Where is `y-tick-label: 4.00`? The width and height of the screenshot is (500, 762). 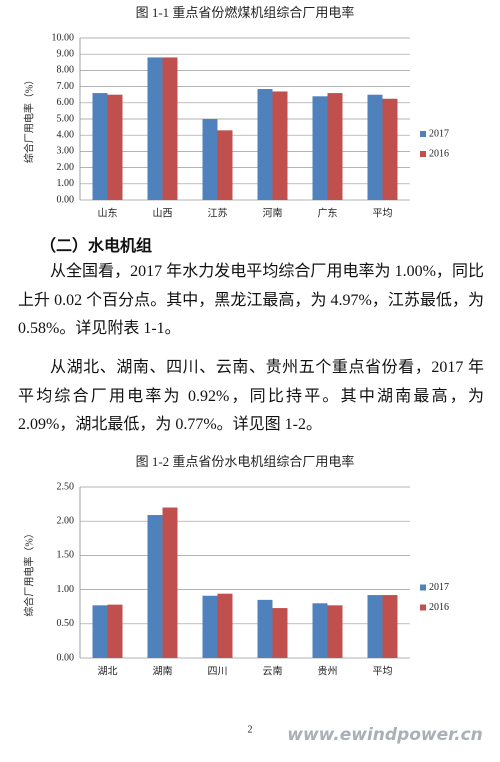
y-tick-label: 4.00 is located at coordinates (66, 134).